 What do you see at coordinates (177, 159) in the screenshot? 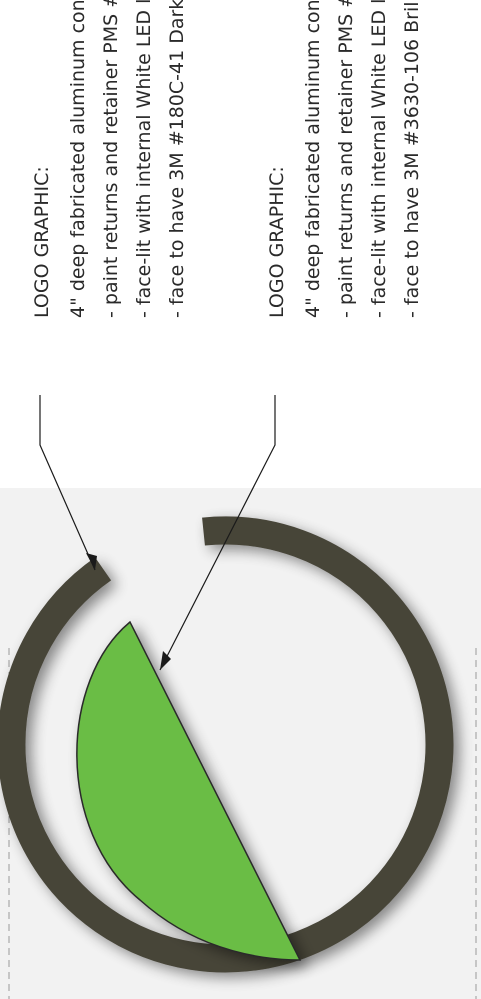
I see `callout-1-line-4: - face to have 3M #180C-41 Dark` at bounding box center [177, 159].